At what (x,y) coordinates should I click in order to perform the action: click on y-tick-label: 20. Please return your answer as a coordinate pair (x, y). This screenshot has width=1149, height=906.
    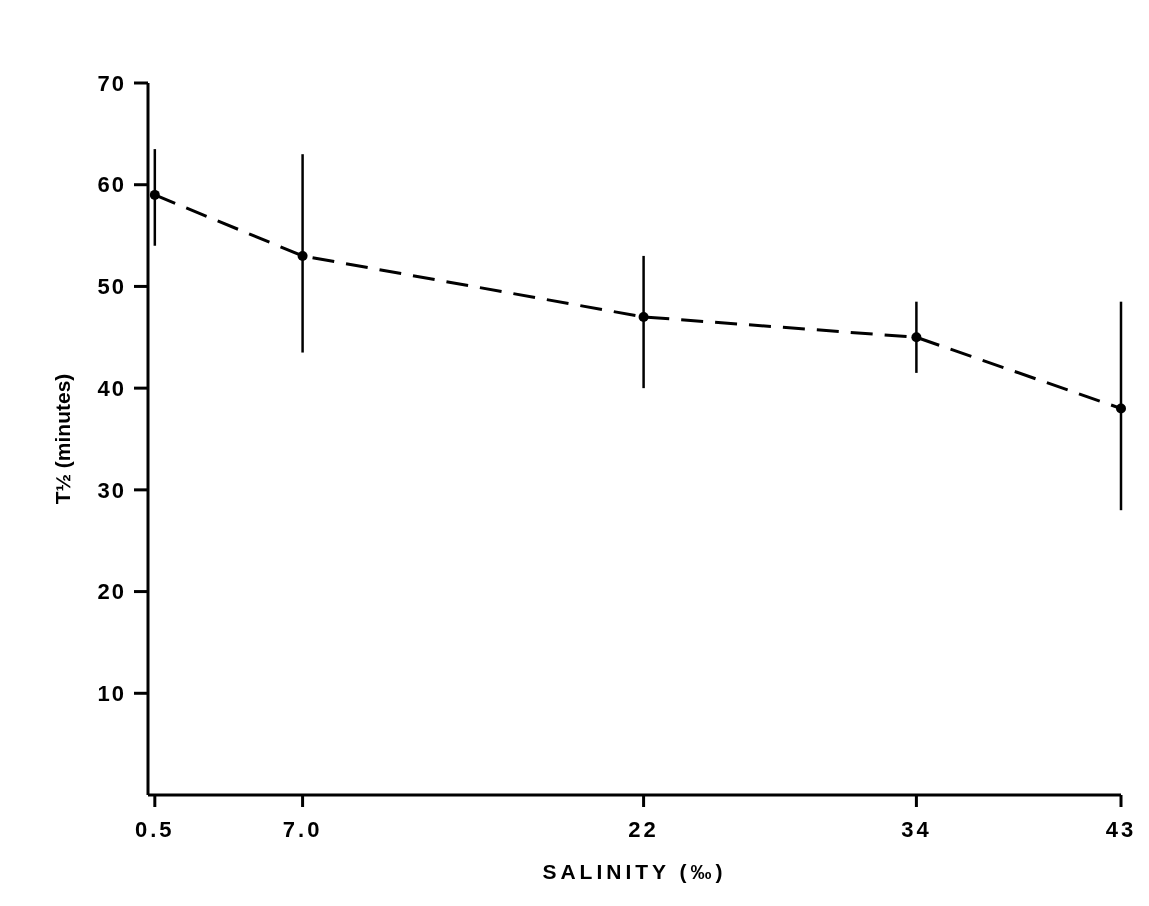
    Looking at the image, I should click on (111, 592).